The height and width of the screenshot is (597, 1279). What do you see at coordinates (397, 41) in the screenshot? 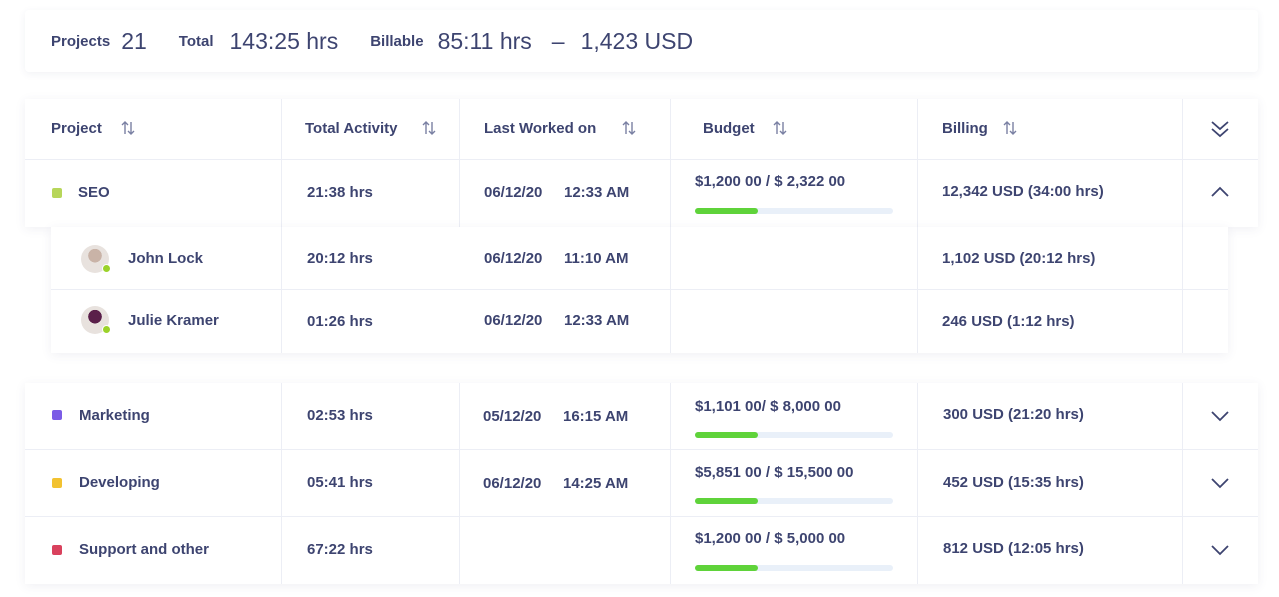
I see `billable-label: Billable` at bounding box center [397, 41].